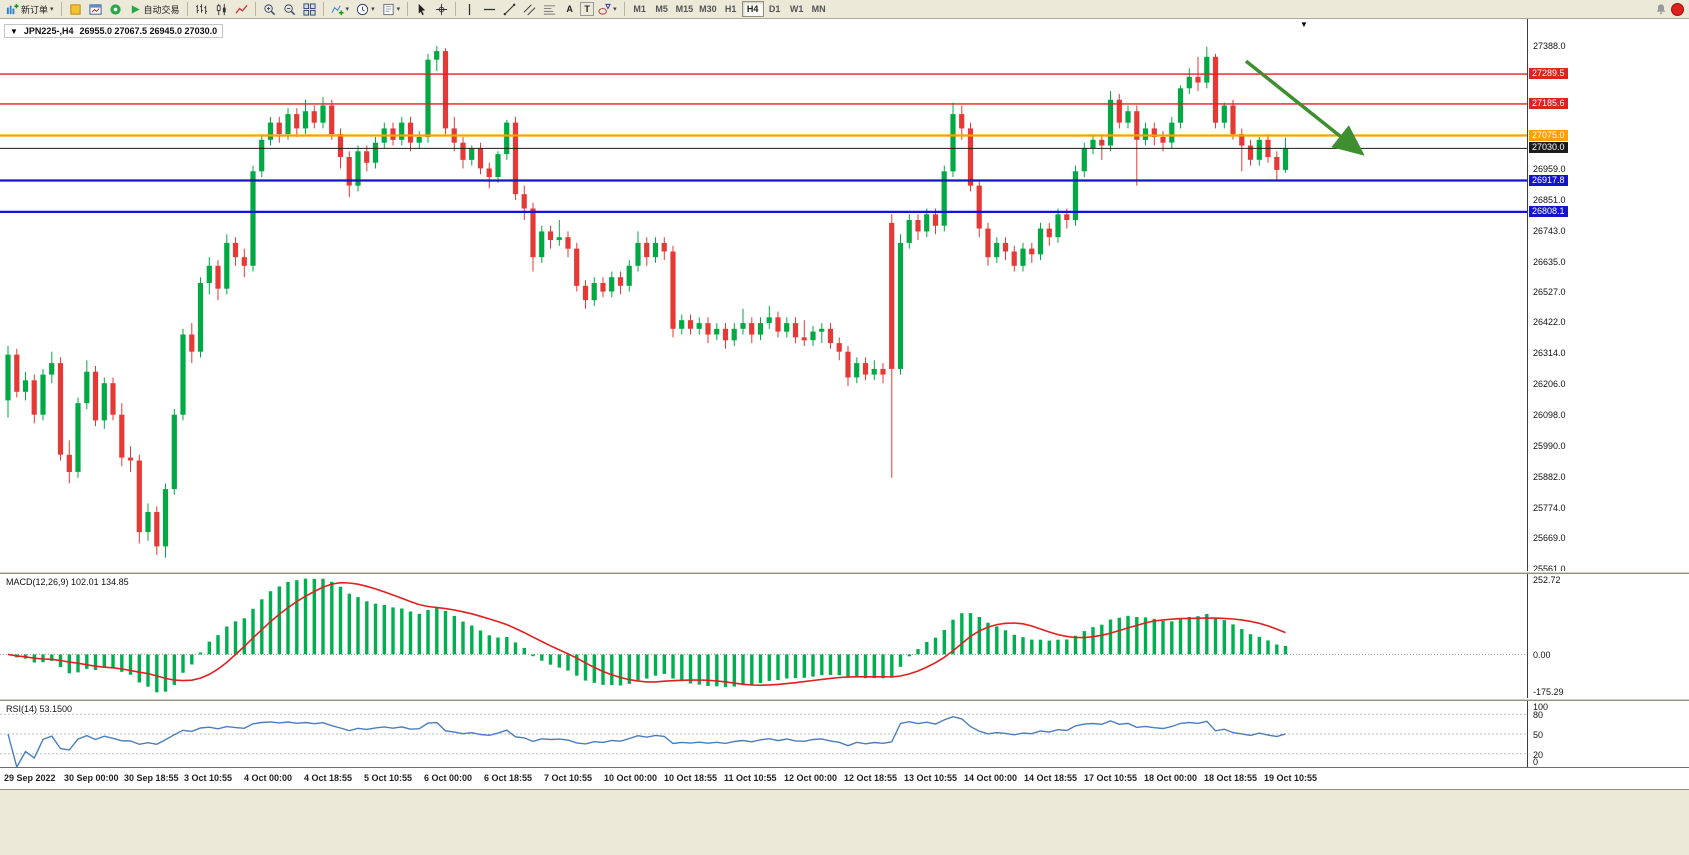 Image resolution: width=1689 pixels, height=855 pixels. What do you see at coordinates (448, 778) in the screenshot?
I see `time-label: 6 Oct 00:00` at bounding box center [448, 778].